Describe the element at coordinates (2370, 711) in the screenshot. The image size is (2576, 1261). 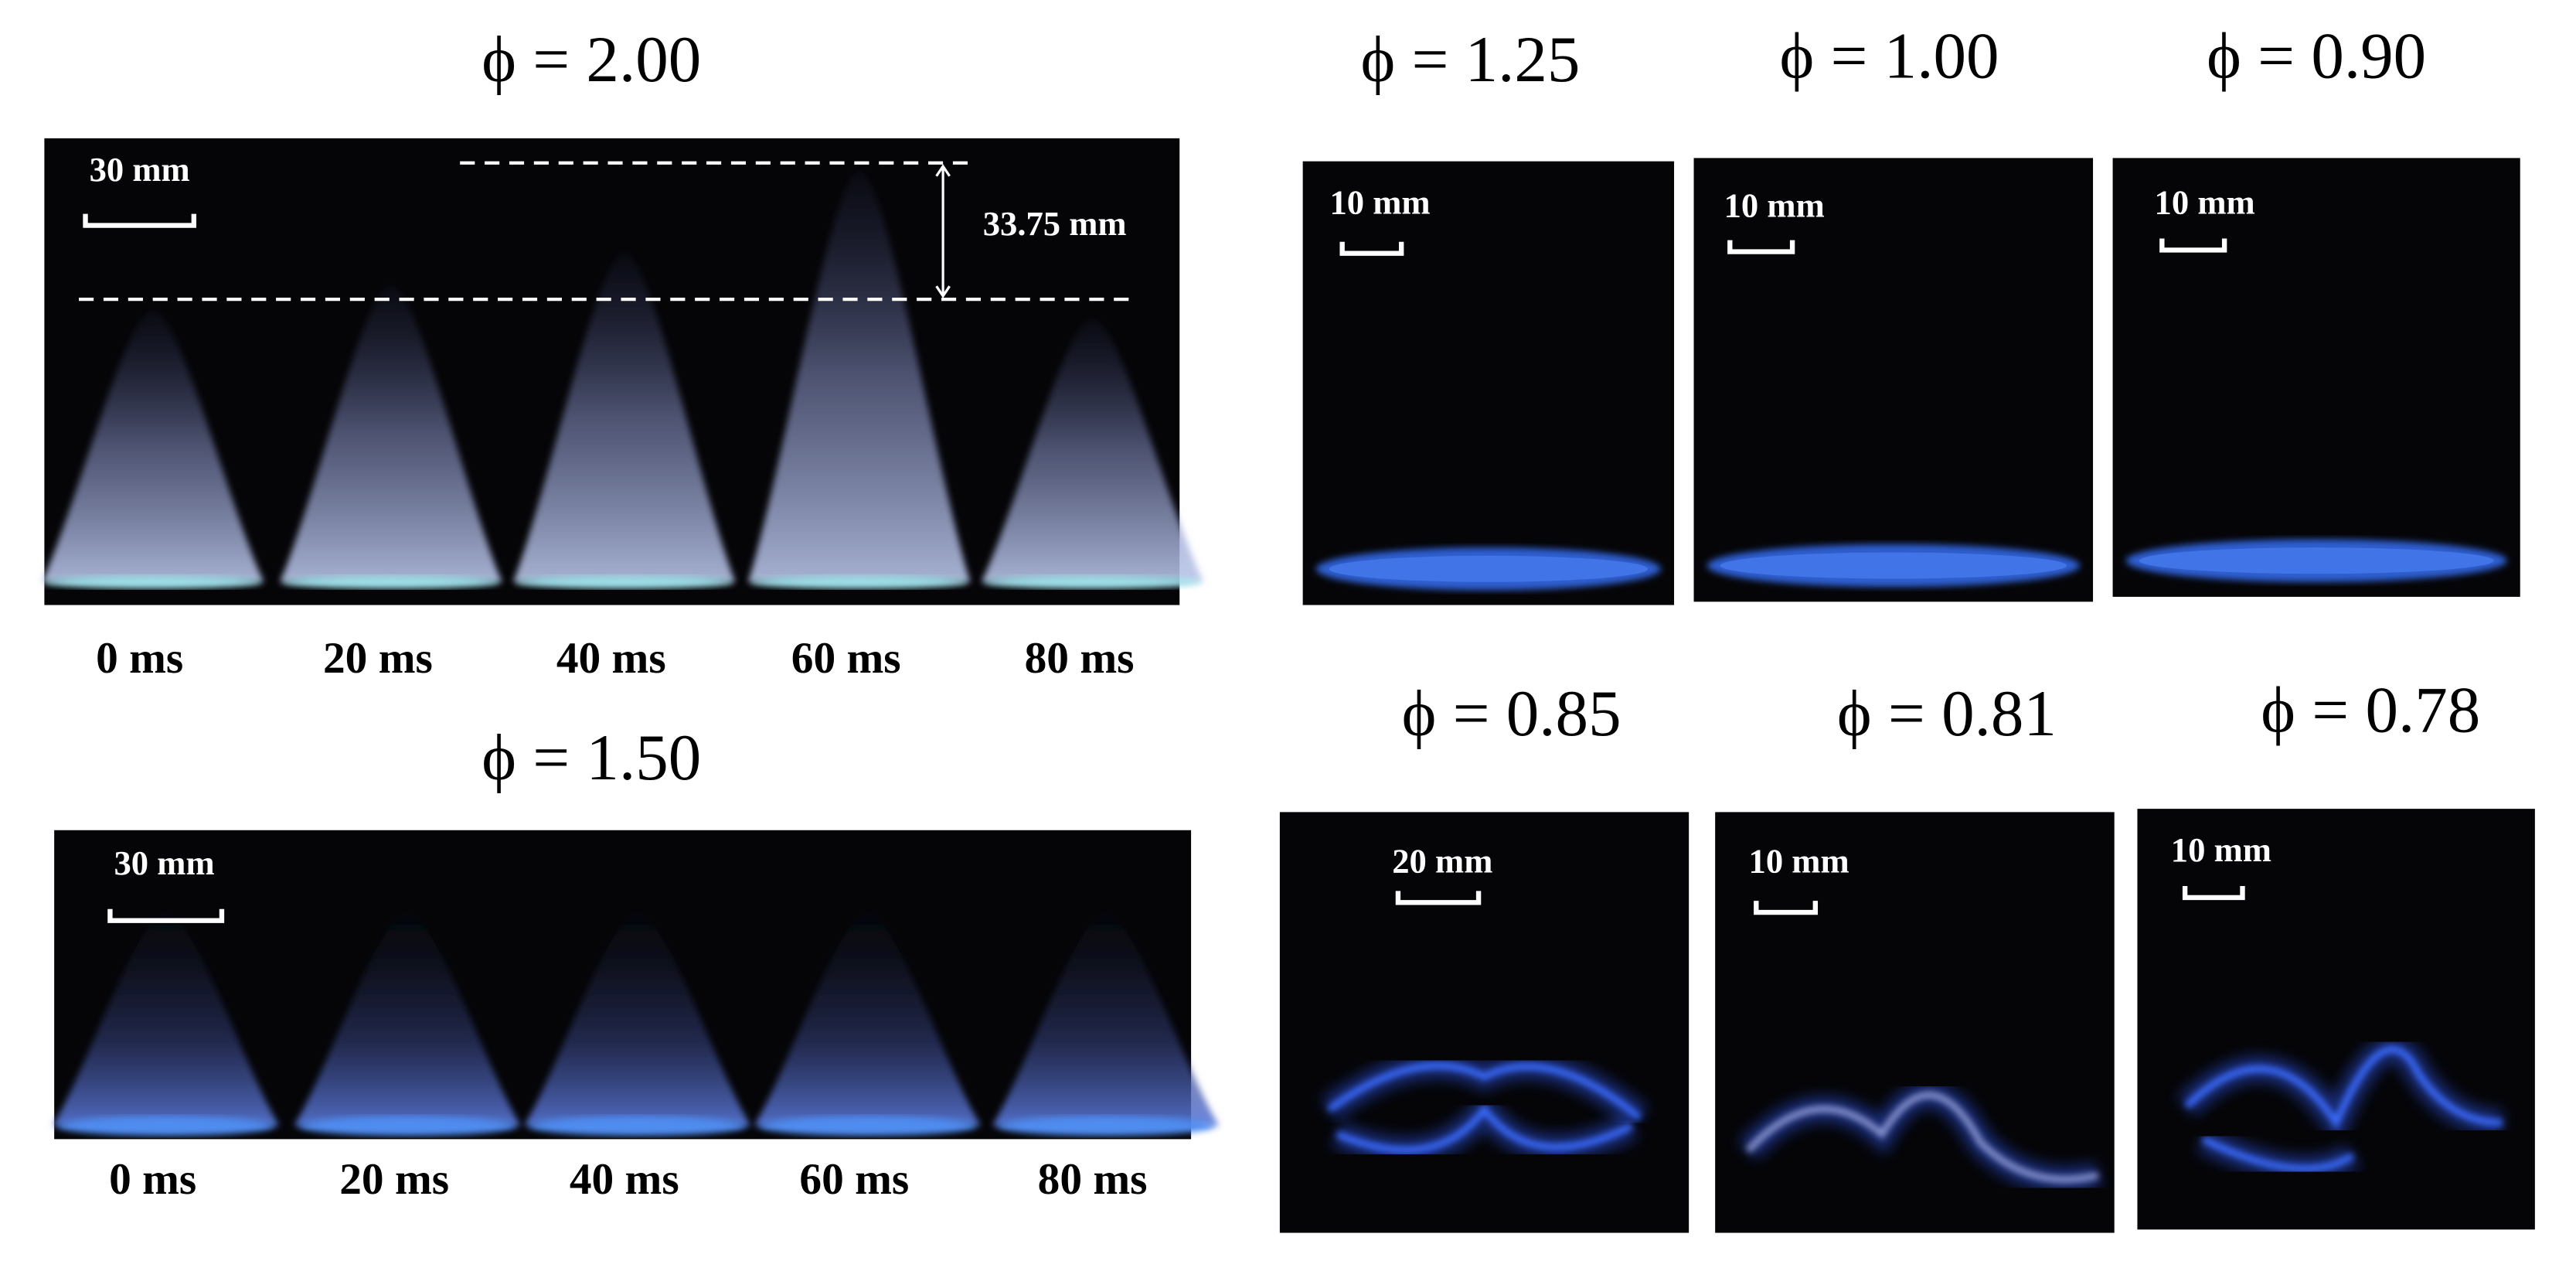
I see `panel-title: ϕ = 0.78` at that location.